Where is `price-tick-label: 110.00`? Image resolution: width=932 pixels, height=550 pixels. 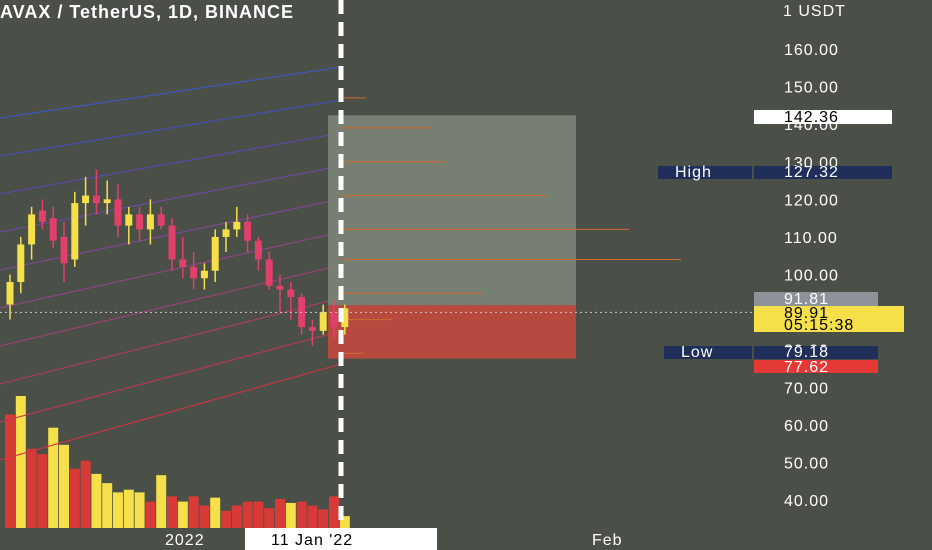 price-tick-label: 110.00 is located at coordinates (811, 238).